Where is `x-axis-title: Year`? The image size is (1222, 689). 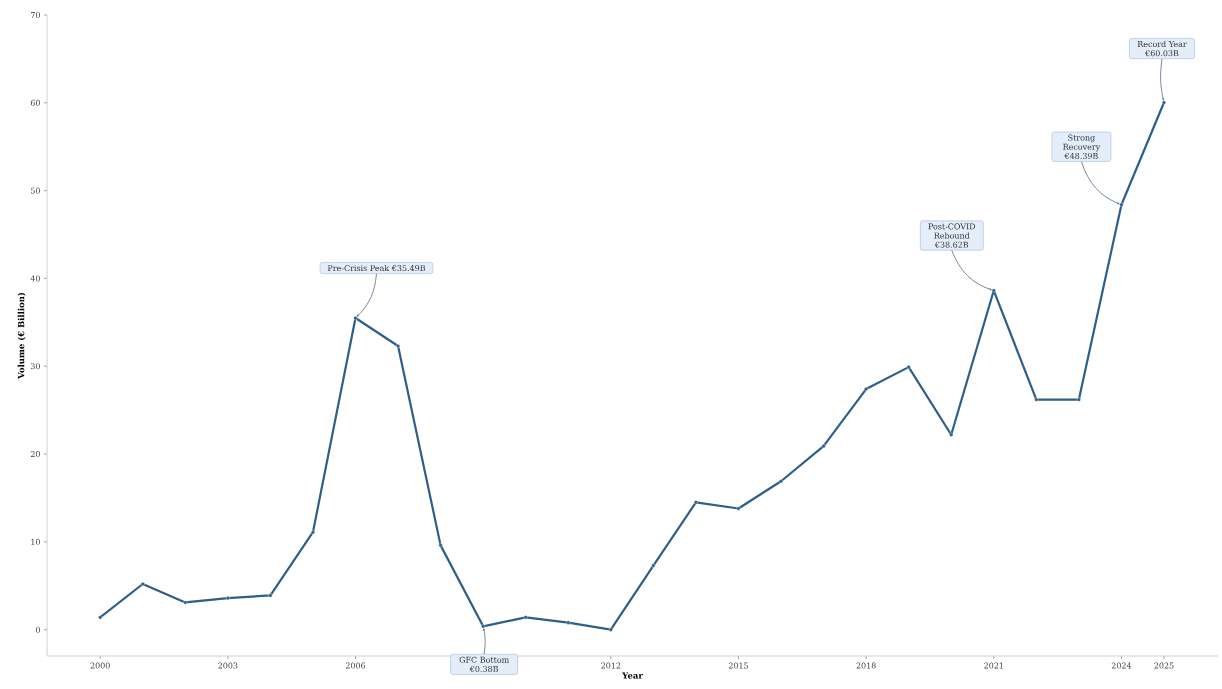 x-axis-title: Year is located at coordinates (632, 675).